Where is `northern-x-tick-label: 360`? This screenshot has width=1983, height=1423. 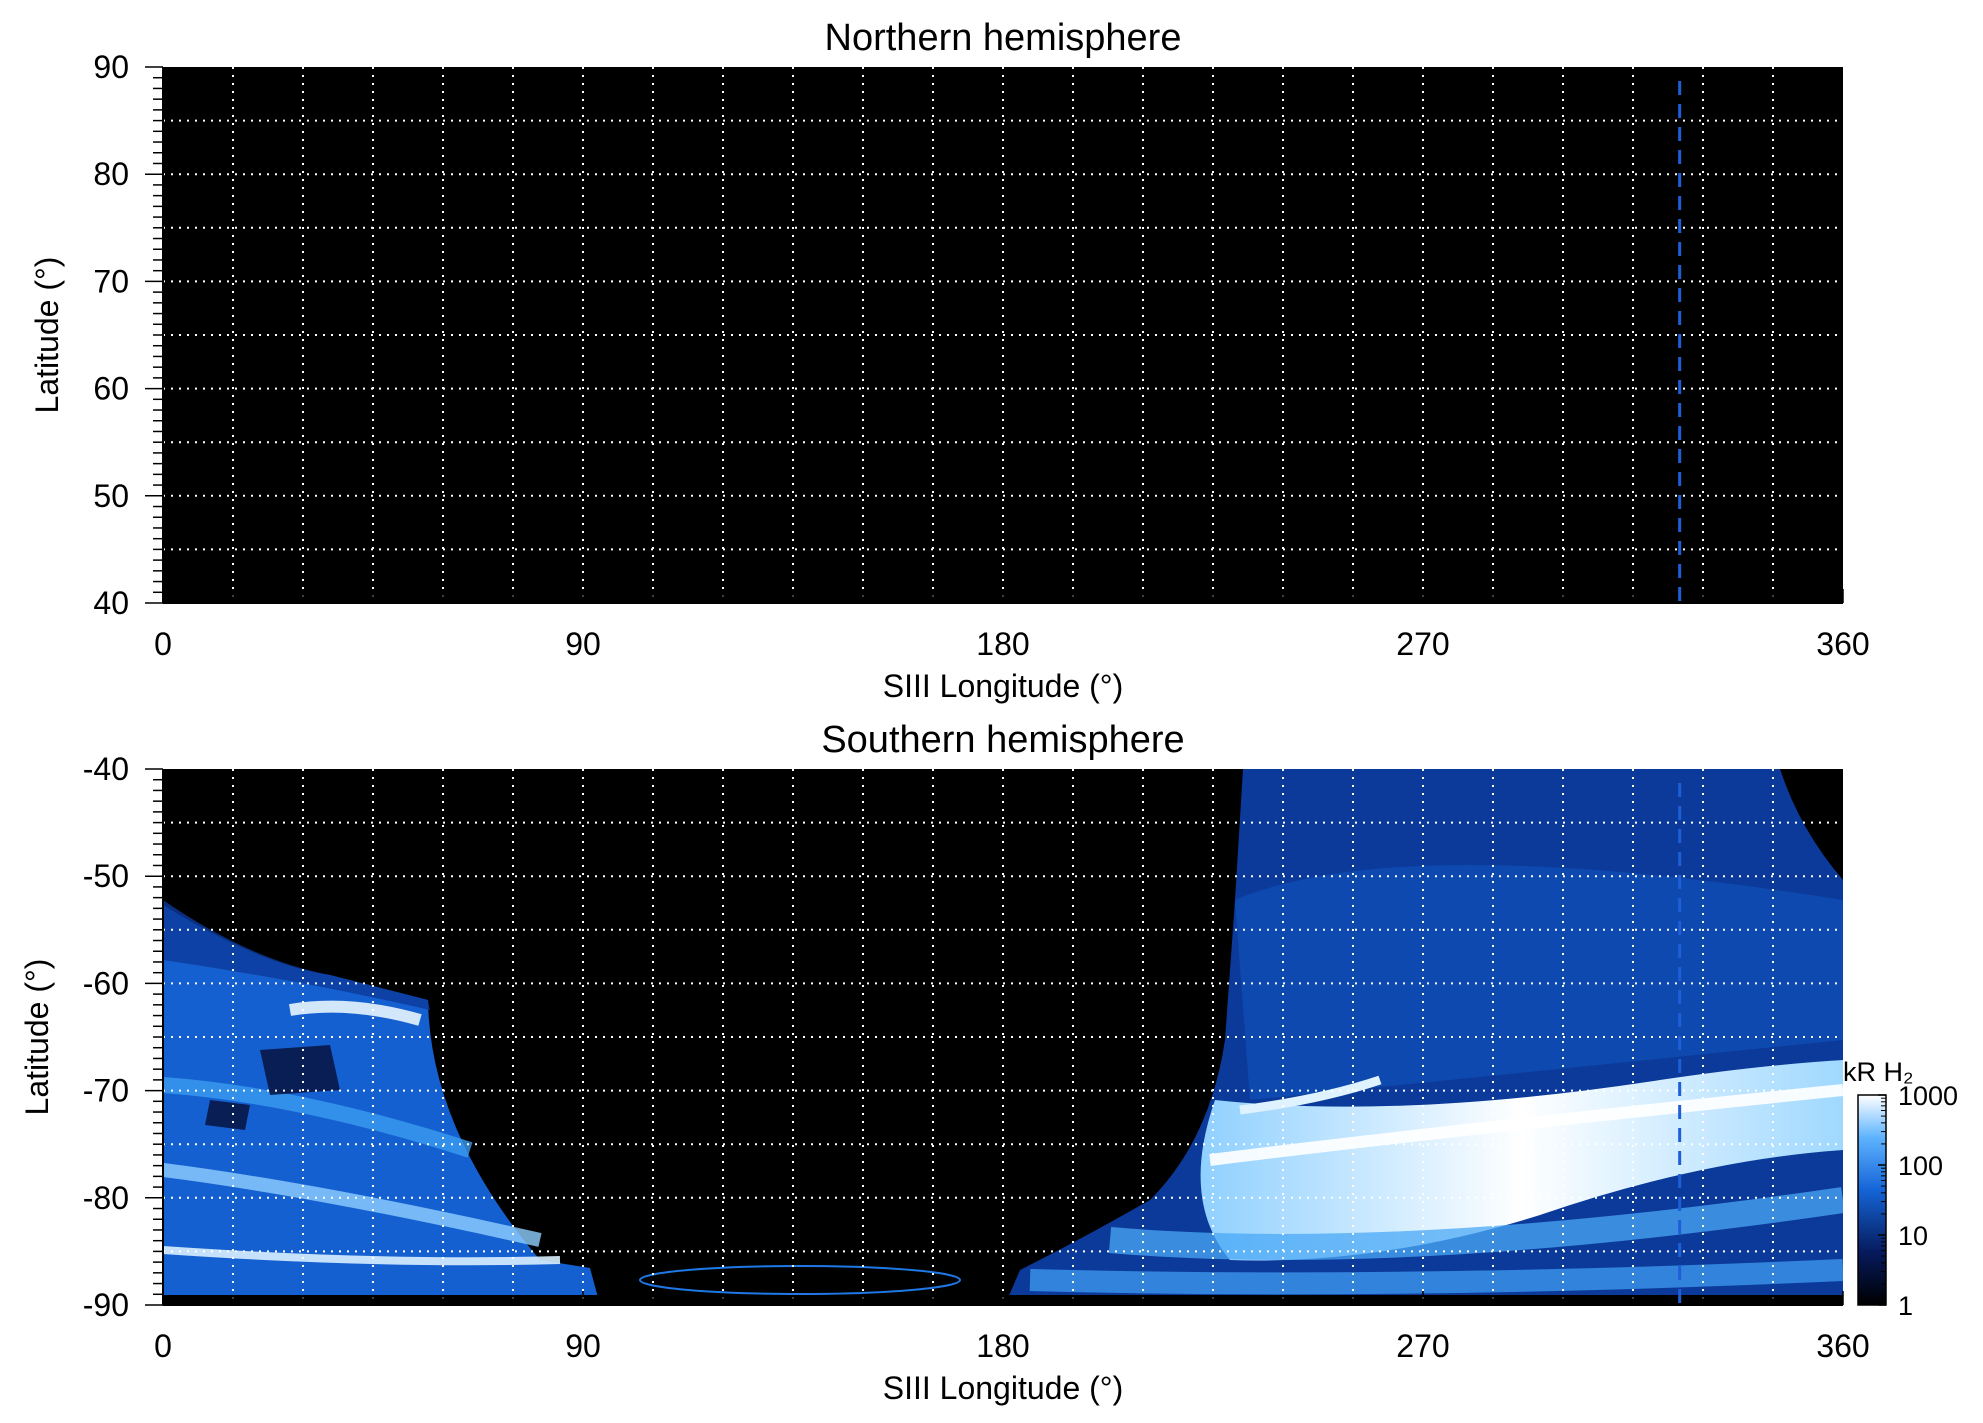 northern-x-tick-label: 360 is located at coordinates (1842, 644).